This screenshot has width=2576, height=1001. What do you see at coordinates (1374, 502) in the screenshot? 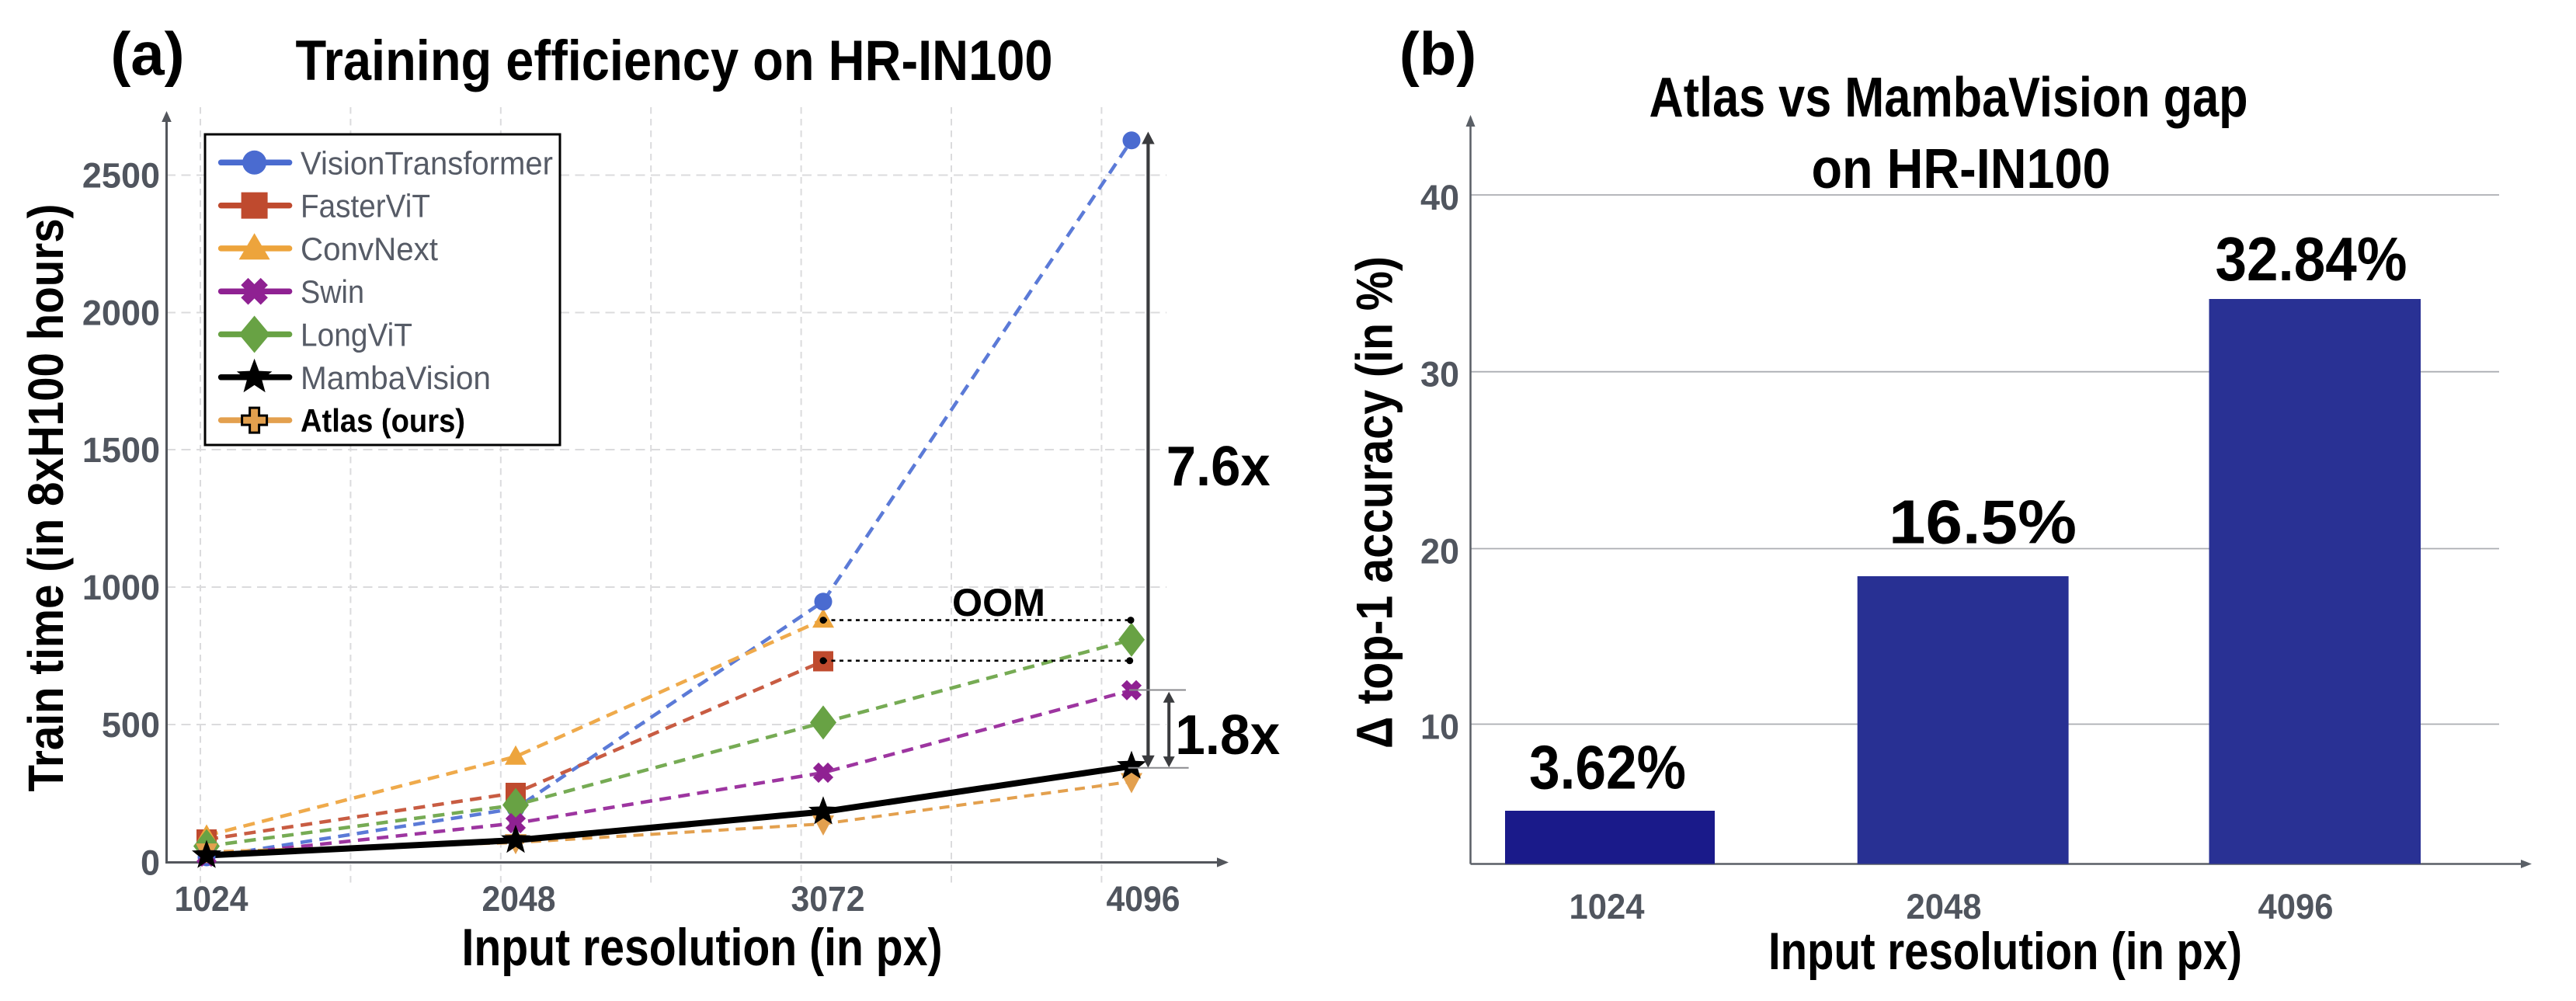
I see `svg-text: Δ top-1 accuracy (in %)` at bounding box center [1374, 502].